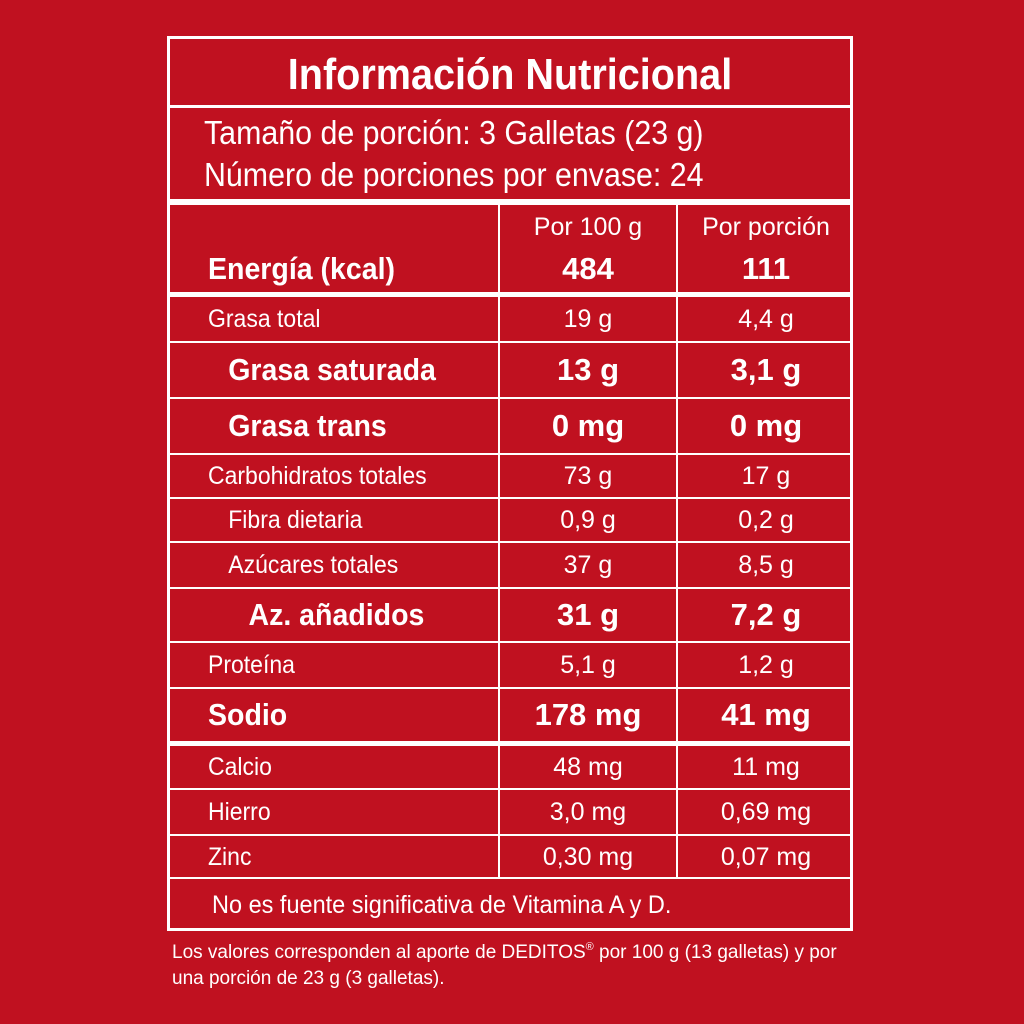 The image size is (1024, 1024). Describe the element at coordinates (766, 564) in the screenshot. I see `value-perportion: 8,5 g` at that location.